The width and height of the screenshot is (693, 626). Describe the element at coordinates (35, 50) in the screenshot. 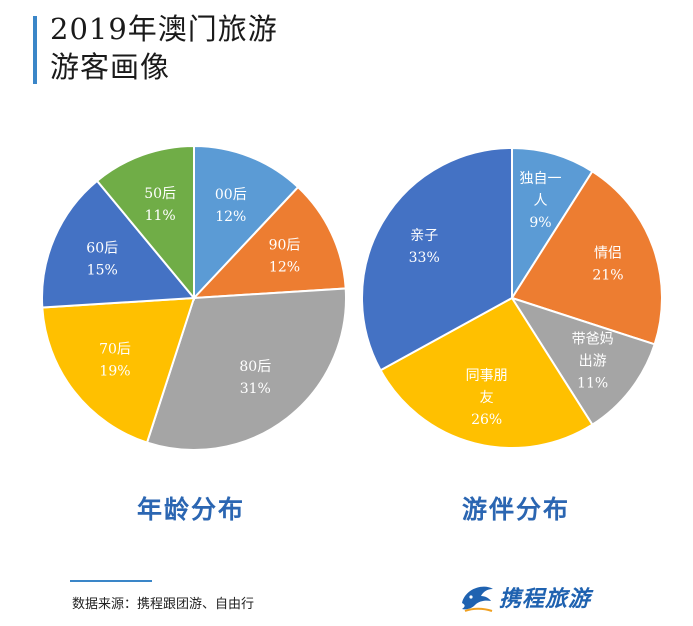

I see `title-accent-bar` at that location.